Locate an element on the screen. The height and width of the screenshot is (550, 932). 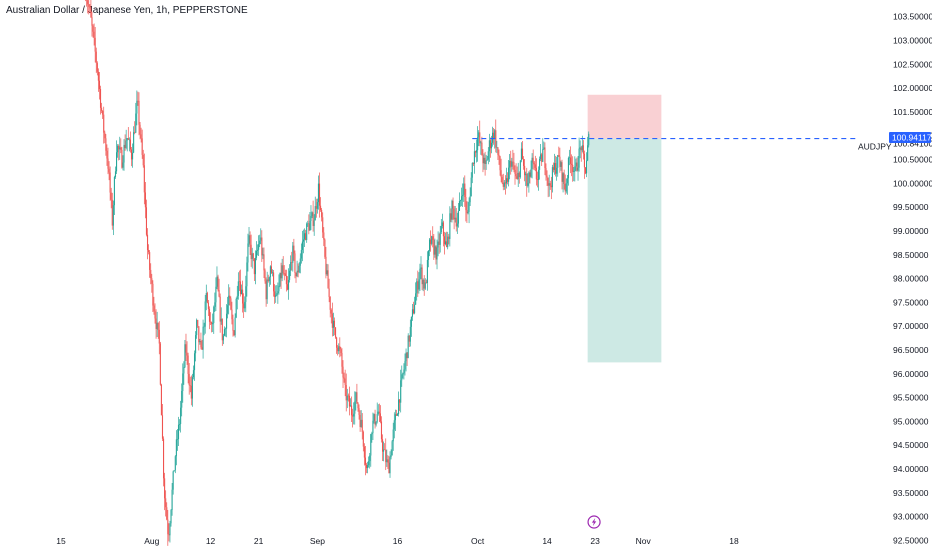
price-tick-label: 102.50000 is located at coordinates (912, 64).